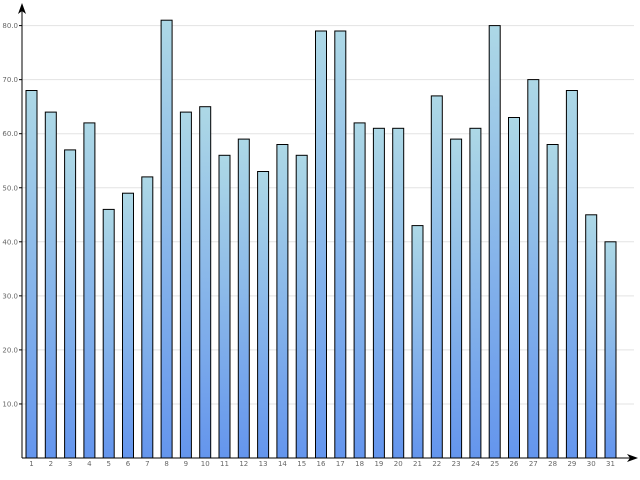 This screenshot has width=640, height=480. Describe the element at coordinates (51, 464) in the screenshot. I see `x-tick-label: 2` at that location.